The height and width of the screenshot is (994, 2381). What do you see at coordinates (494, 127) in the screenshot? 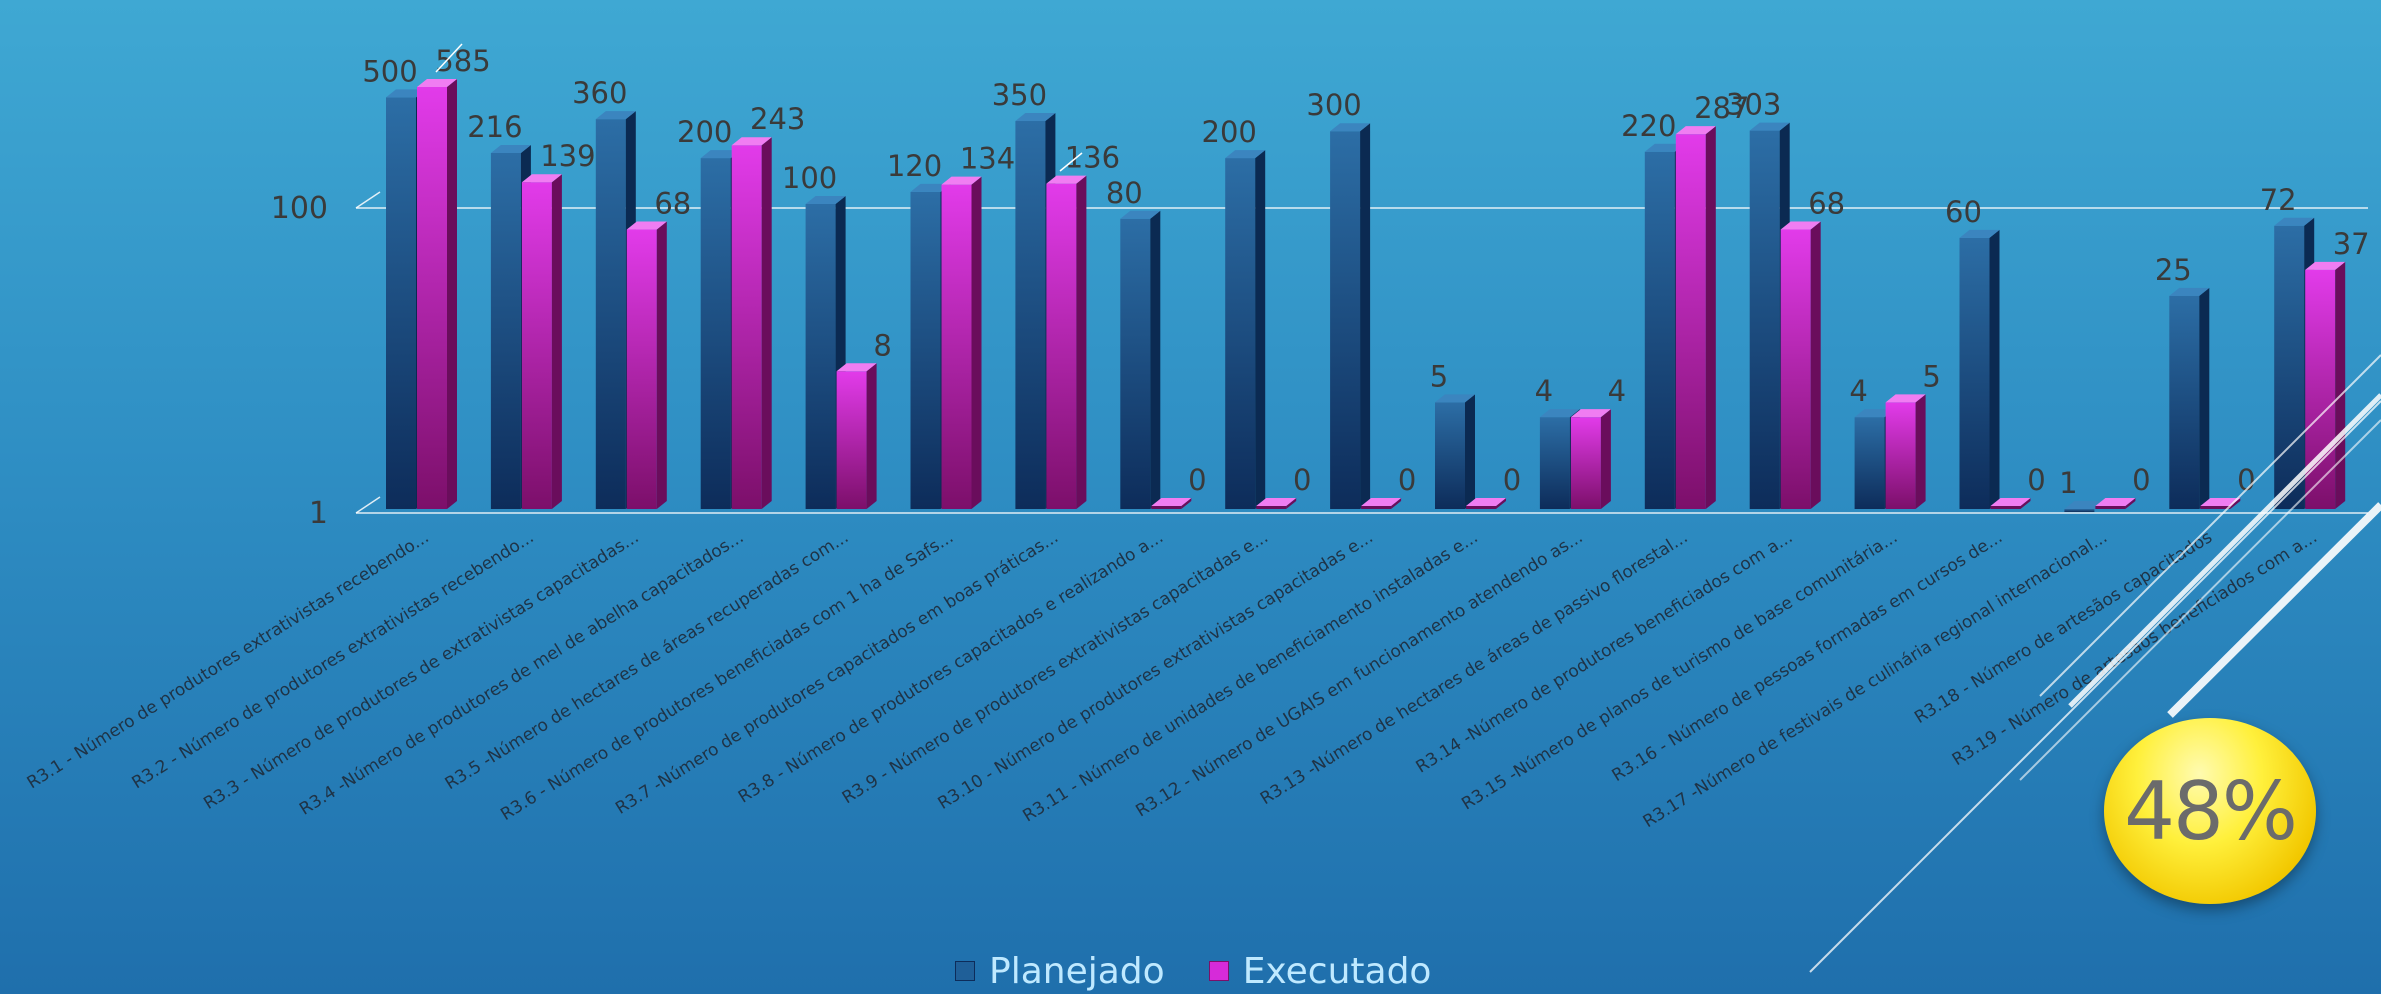
I see `data-label-planejado: 216` at bounding box center [494, 127].